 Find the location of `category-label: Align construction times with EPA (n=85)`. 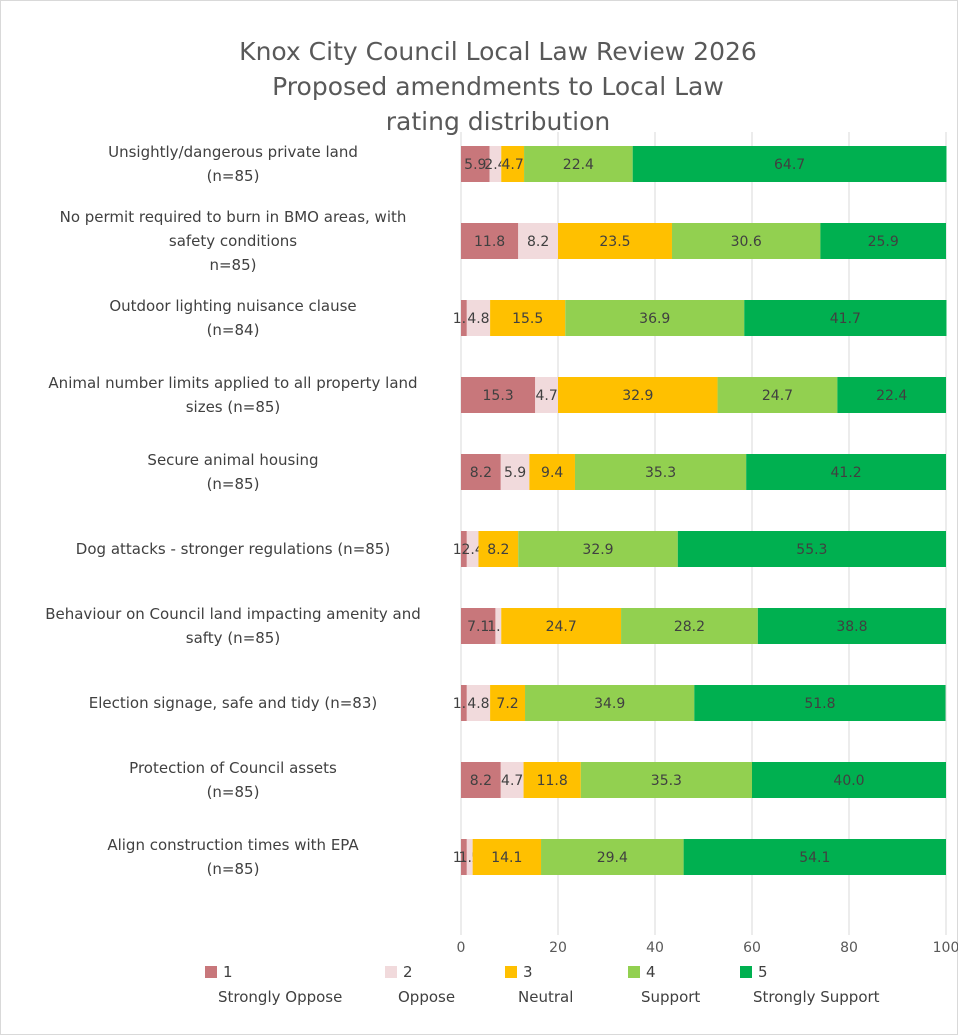

category-label: Align construction times with EPA (n=85) is located at coordinates (233, 857).